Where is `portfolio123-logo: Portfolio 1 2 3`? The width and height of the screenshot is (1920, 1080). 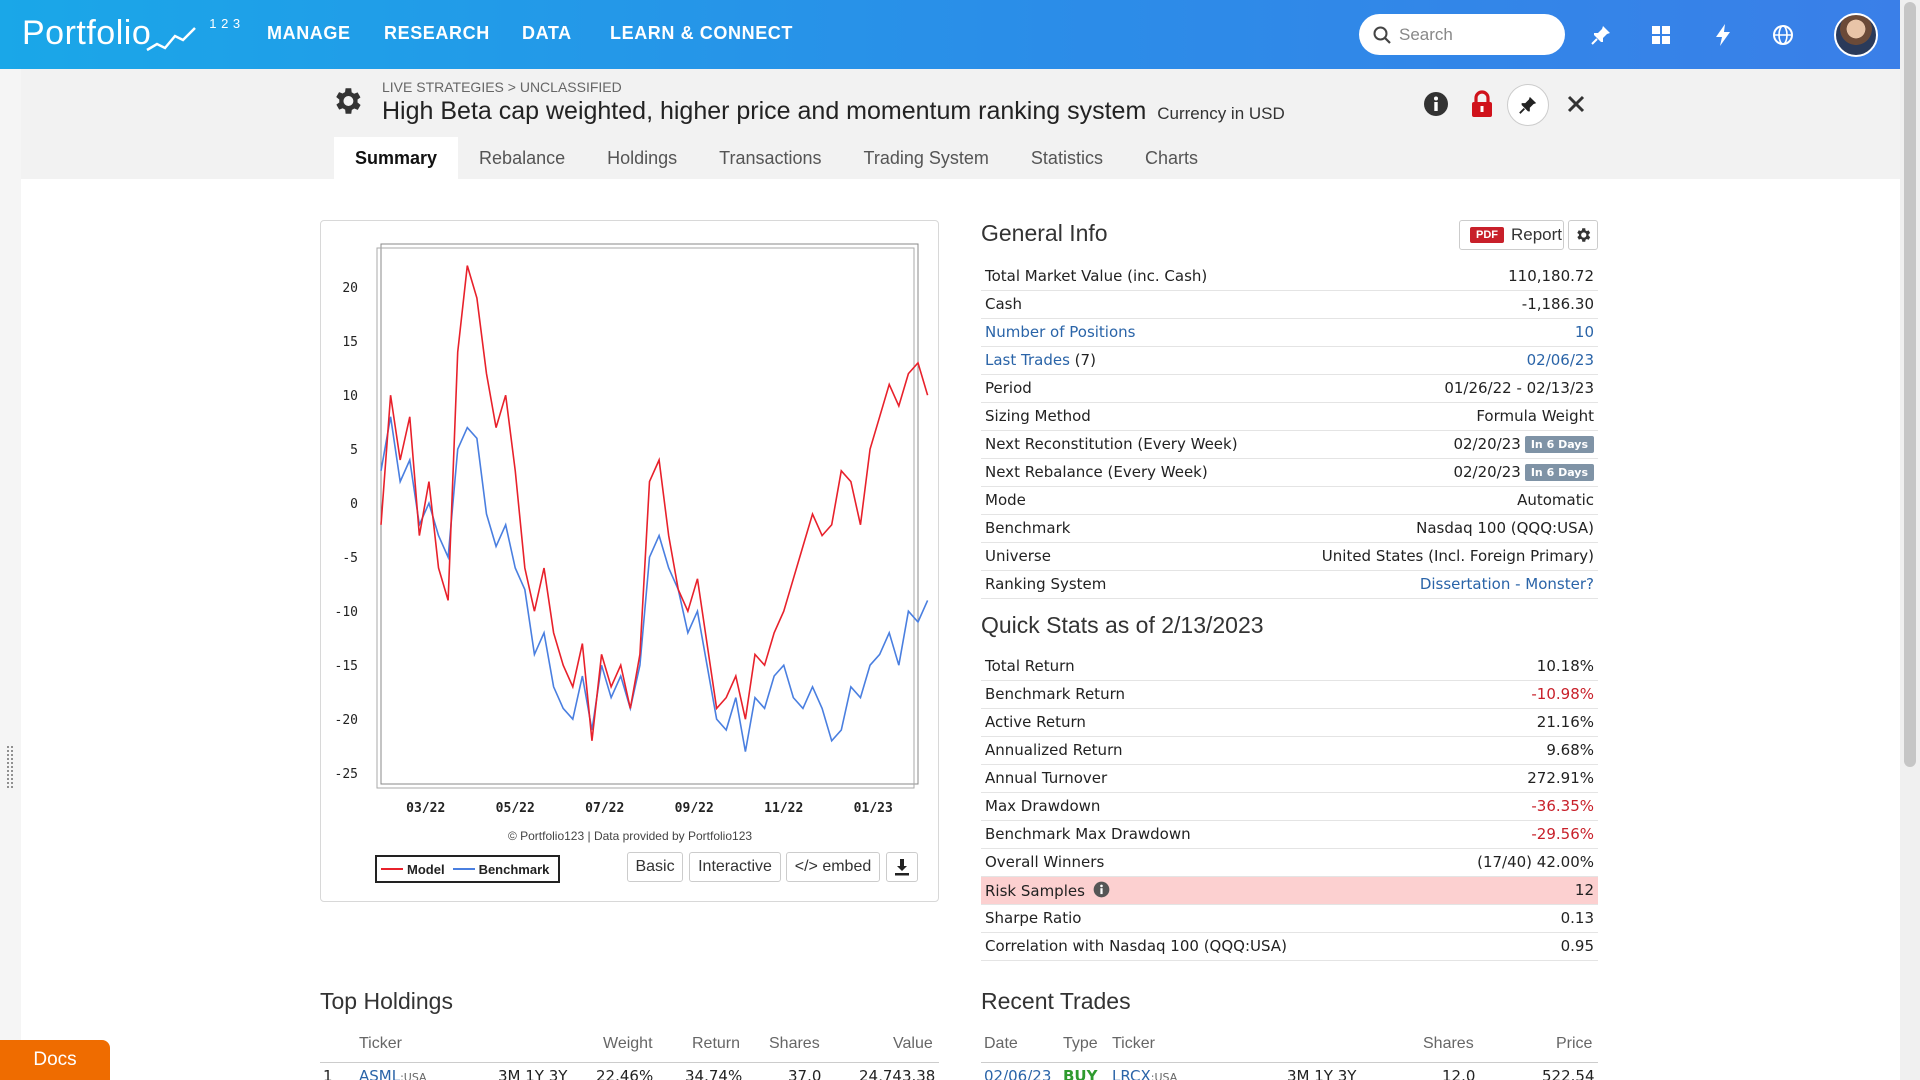
portfolio123-logo: Portfolio 1 2 3 is located at coordinates (131, 33).